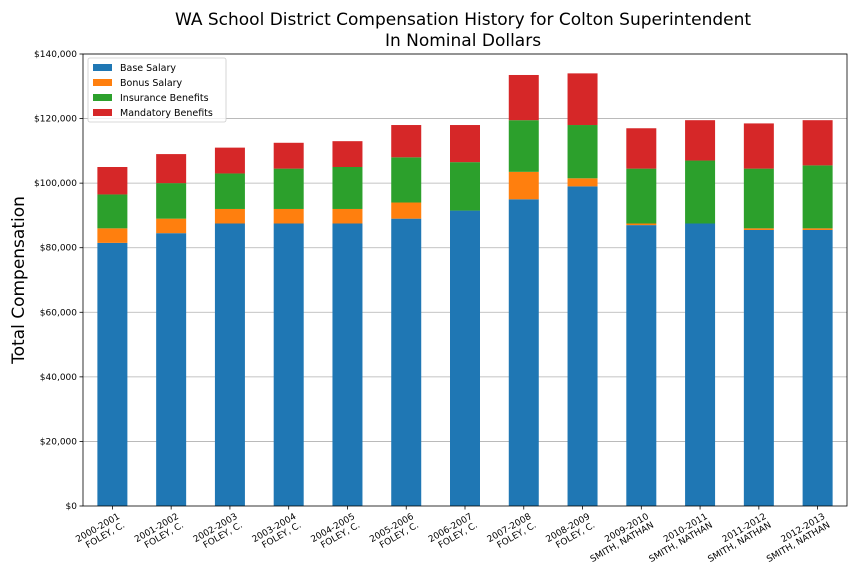  I want to click on bar-insurance-benefits-2007-2008, so click(523, 146).